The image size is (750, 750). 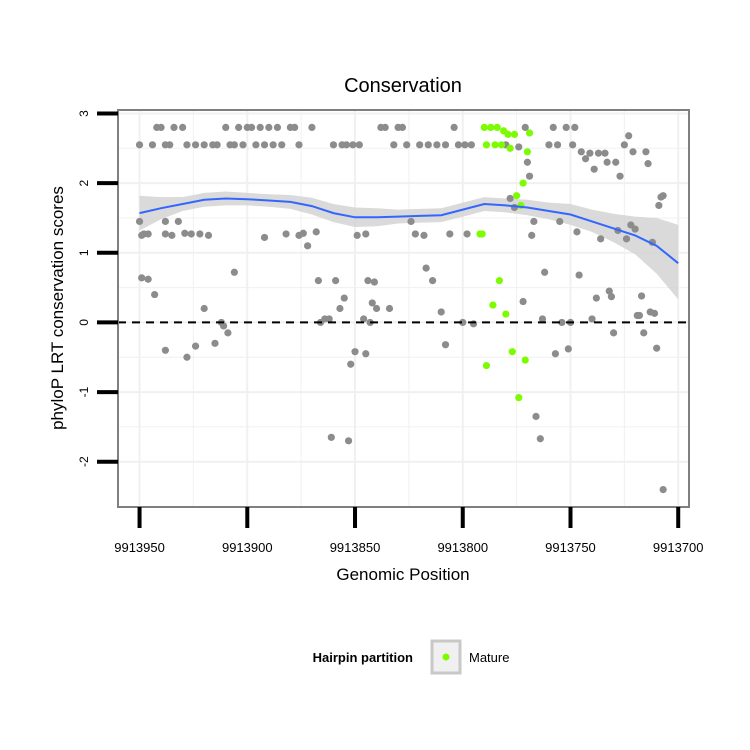 I want to click on x-tick-label: 9913700, so click(x=678, y=547).